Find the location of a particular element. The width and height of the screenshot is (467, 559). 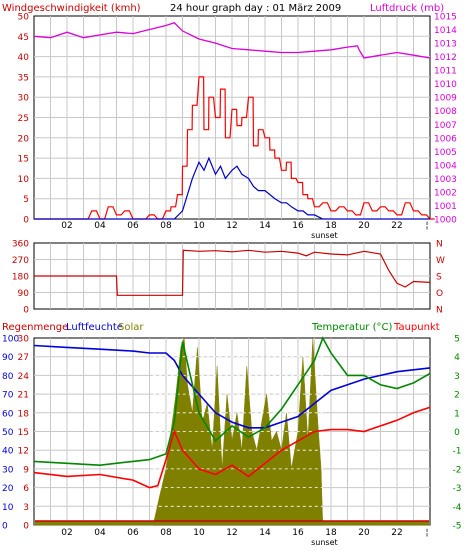

wind-y-tick: 15 is located at coordinates (23, 160).